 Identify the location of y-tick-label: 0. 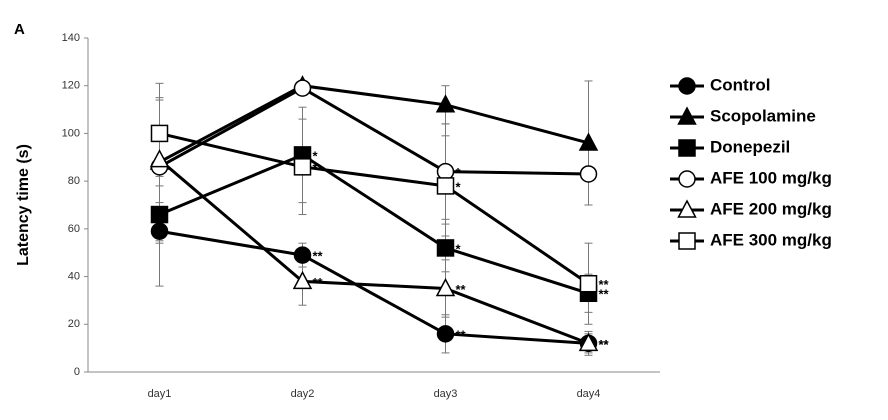
(77, 372).